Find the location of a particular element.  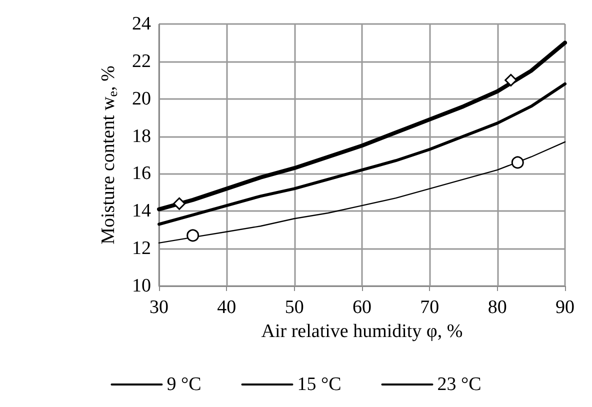

y-axis-title: Moisture content we, % is located at coordinates (109, 154).